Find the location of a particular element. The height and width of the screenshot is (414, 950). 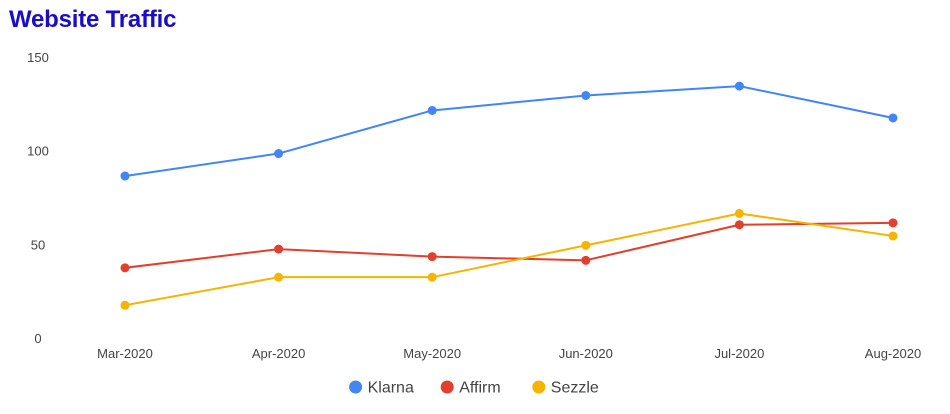

y-tick-label: 0 is located at coordinates (37, 338).